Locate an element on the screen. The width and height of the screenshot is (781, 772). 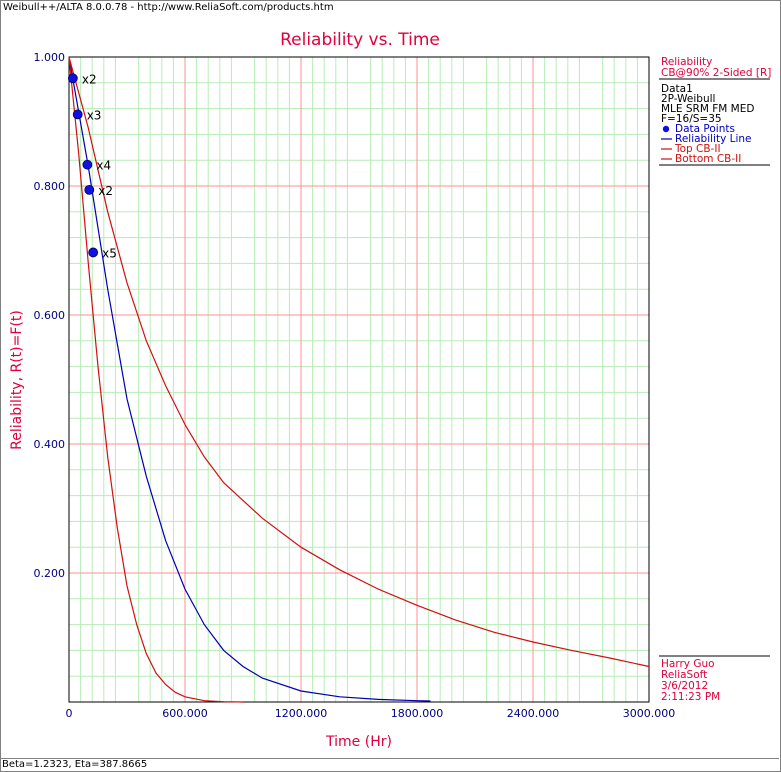
legend-model: 2P-Weibull is located at coordinates (688, 99).